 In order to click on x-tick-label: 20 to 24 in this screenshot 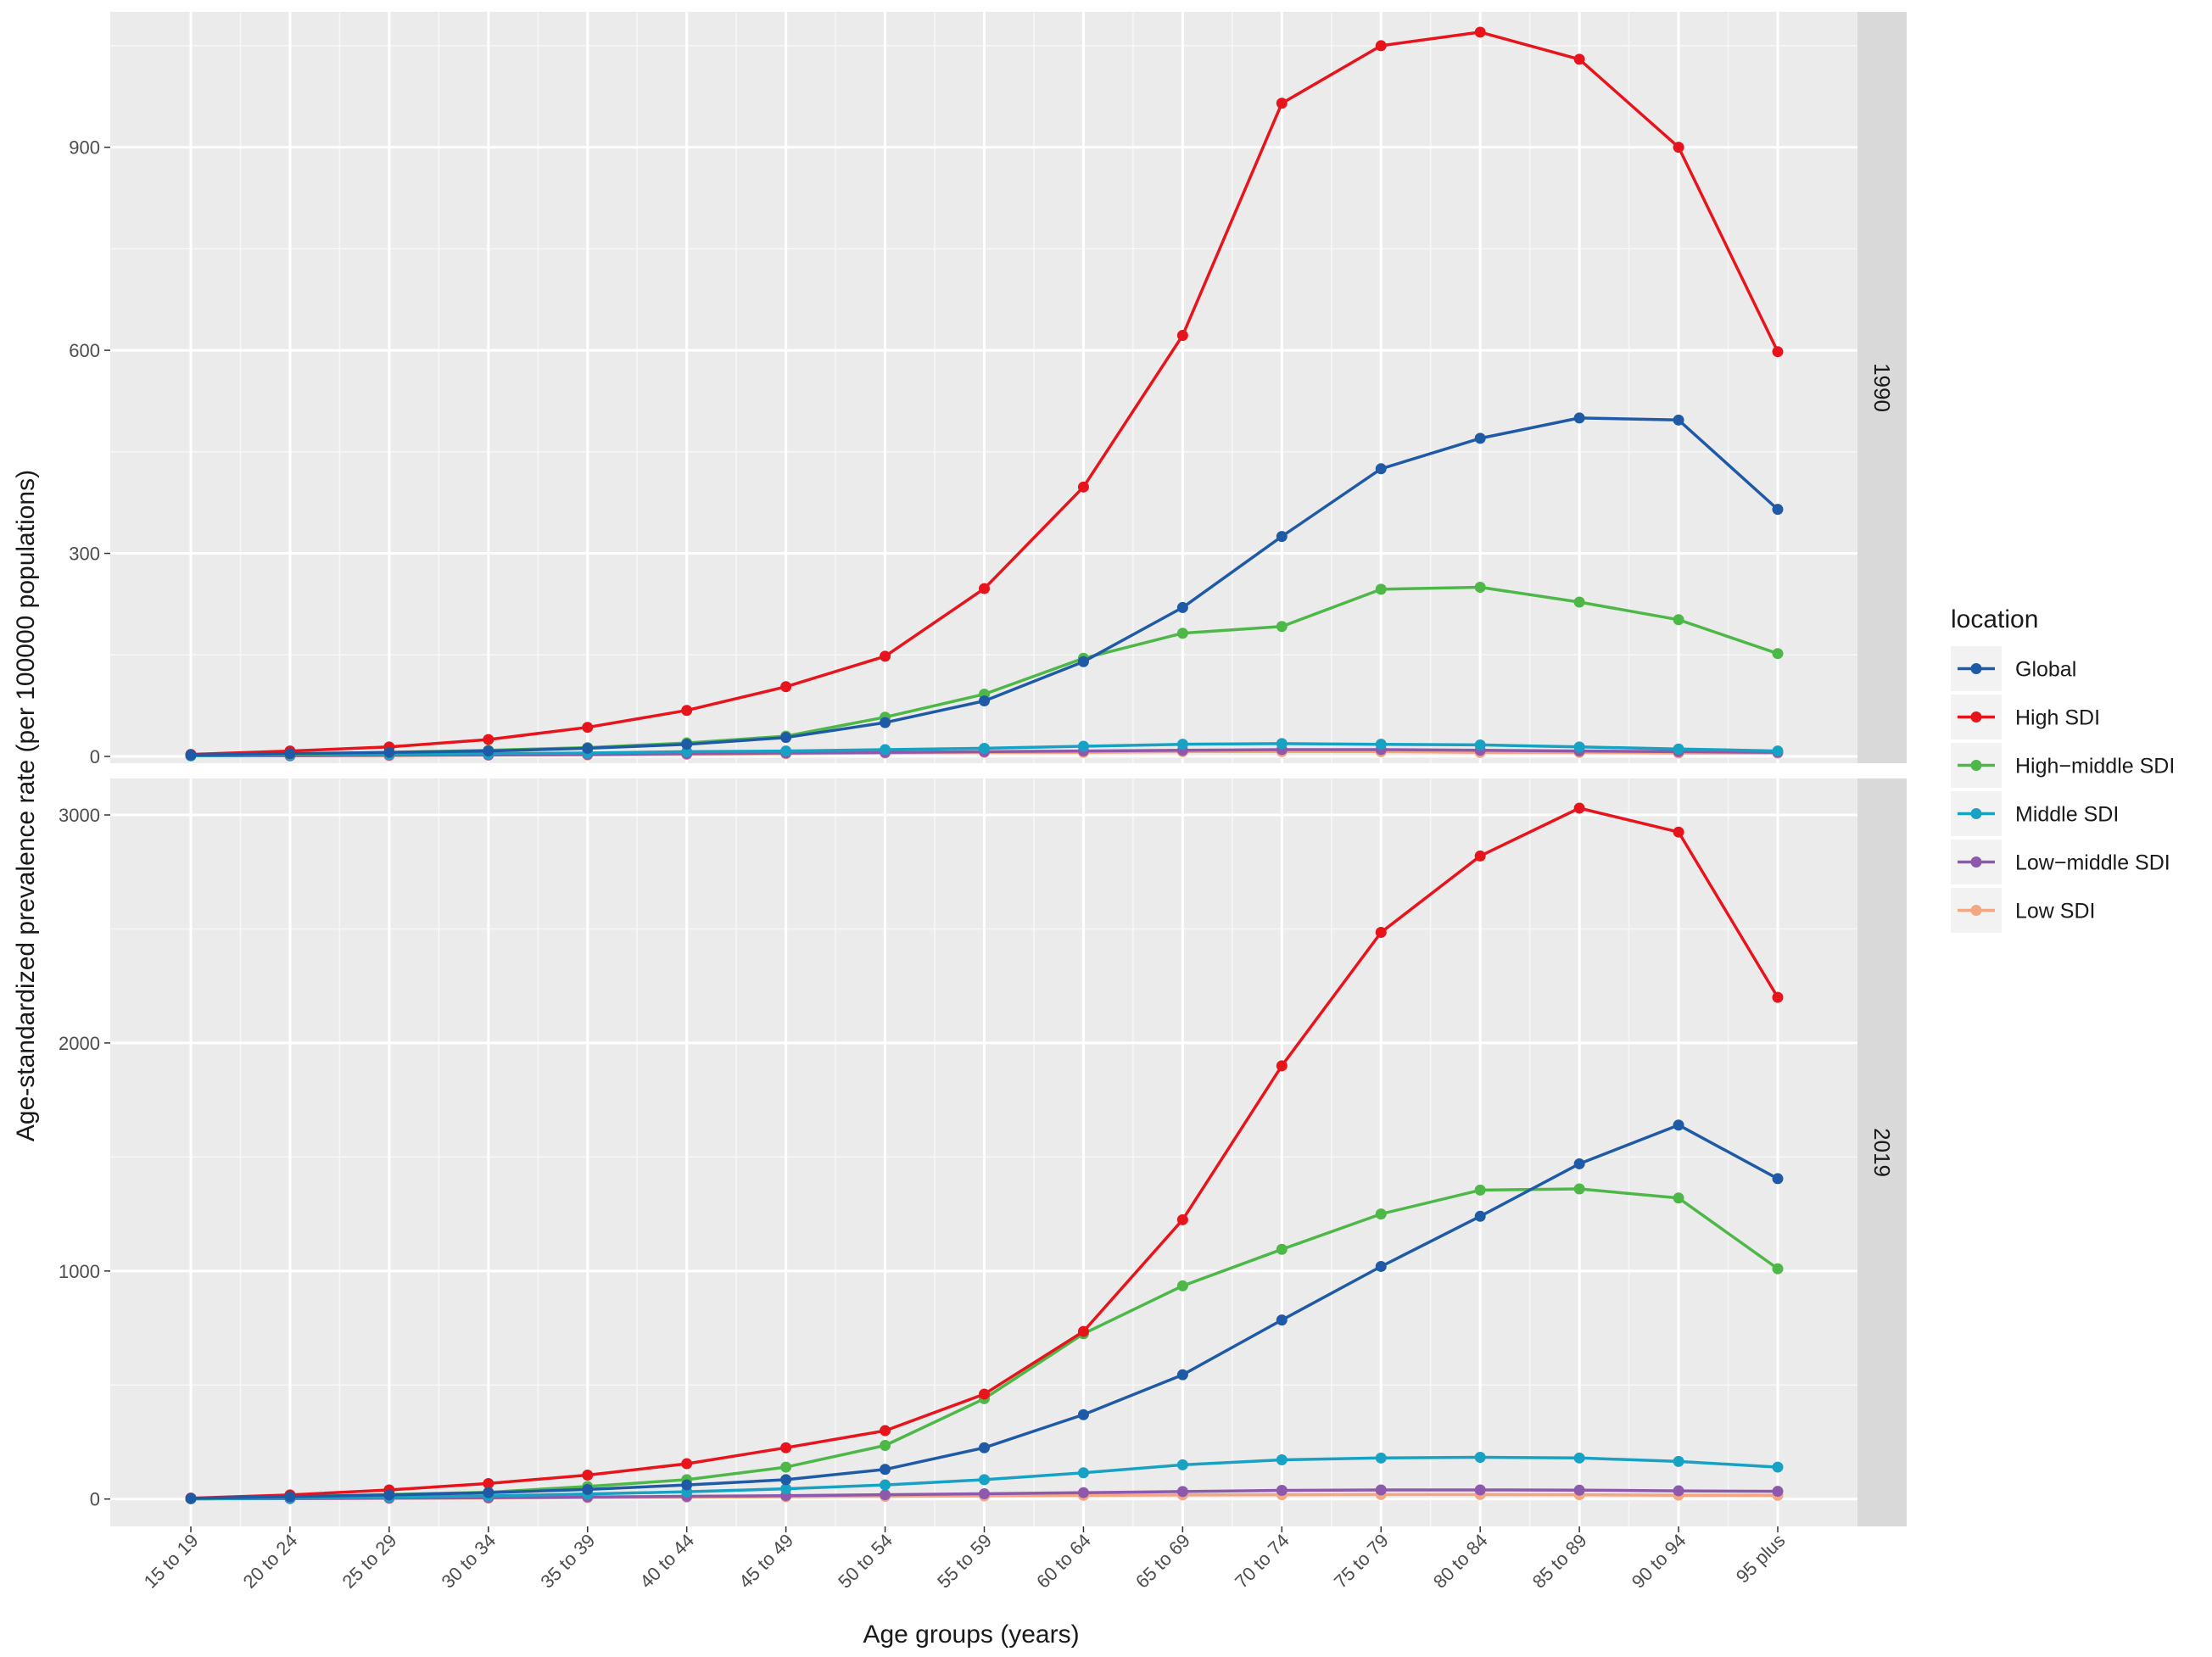, I will do `click(270, 1561)`.